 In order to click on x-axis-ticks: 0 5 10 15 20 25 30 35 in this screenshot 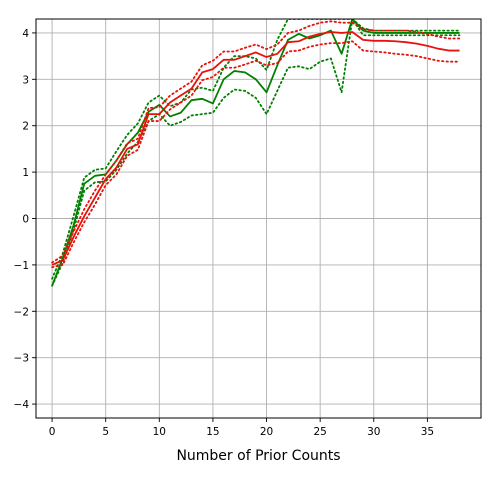, I will do `click(241, 428)`.